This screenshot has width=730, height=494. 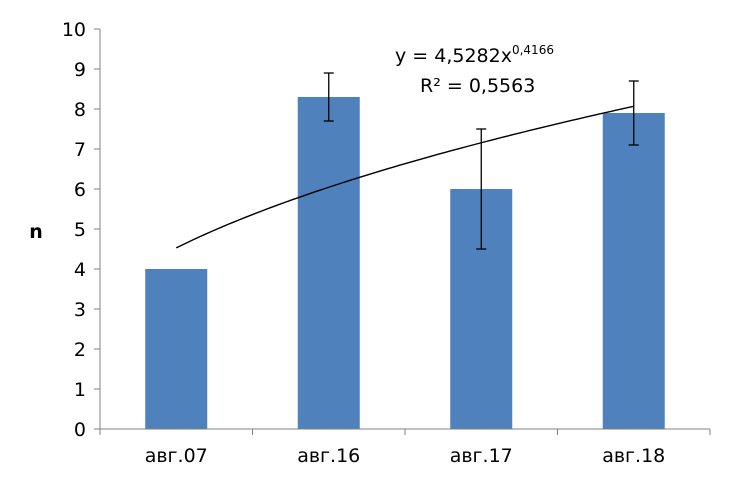 I want to click on trendline-equation: y = 4,5282x0,4166 R² = 0,5563, so click(x=474, y=70).